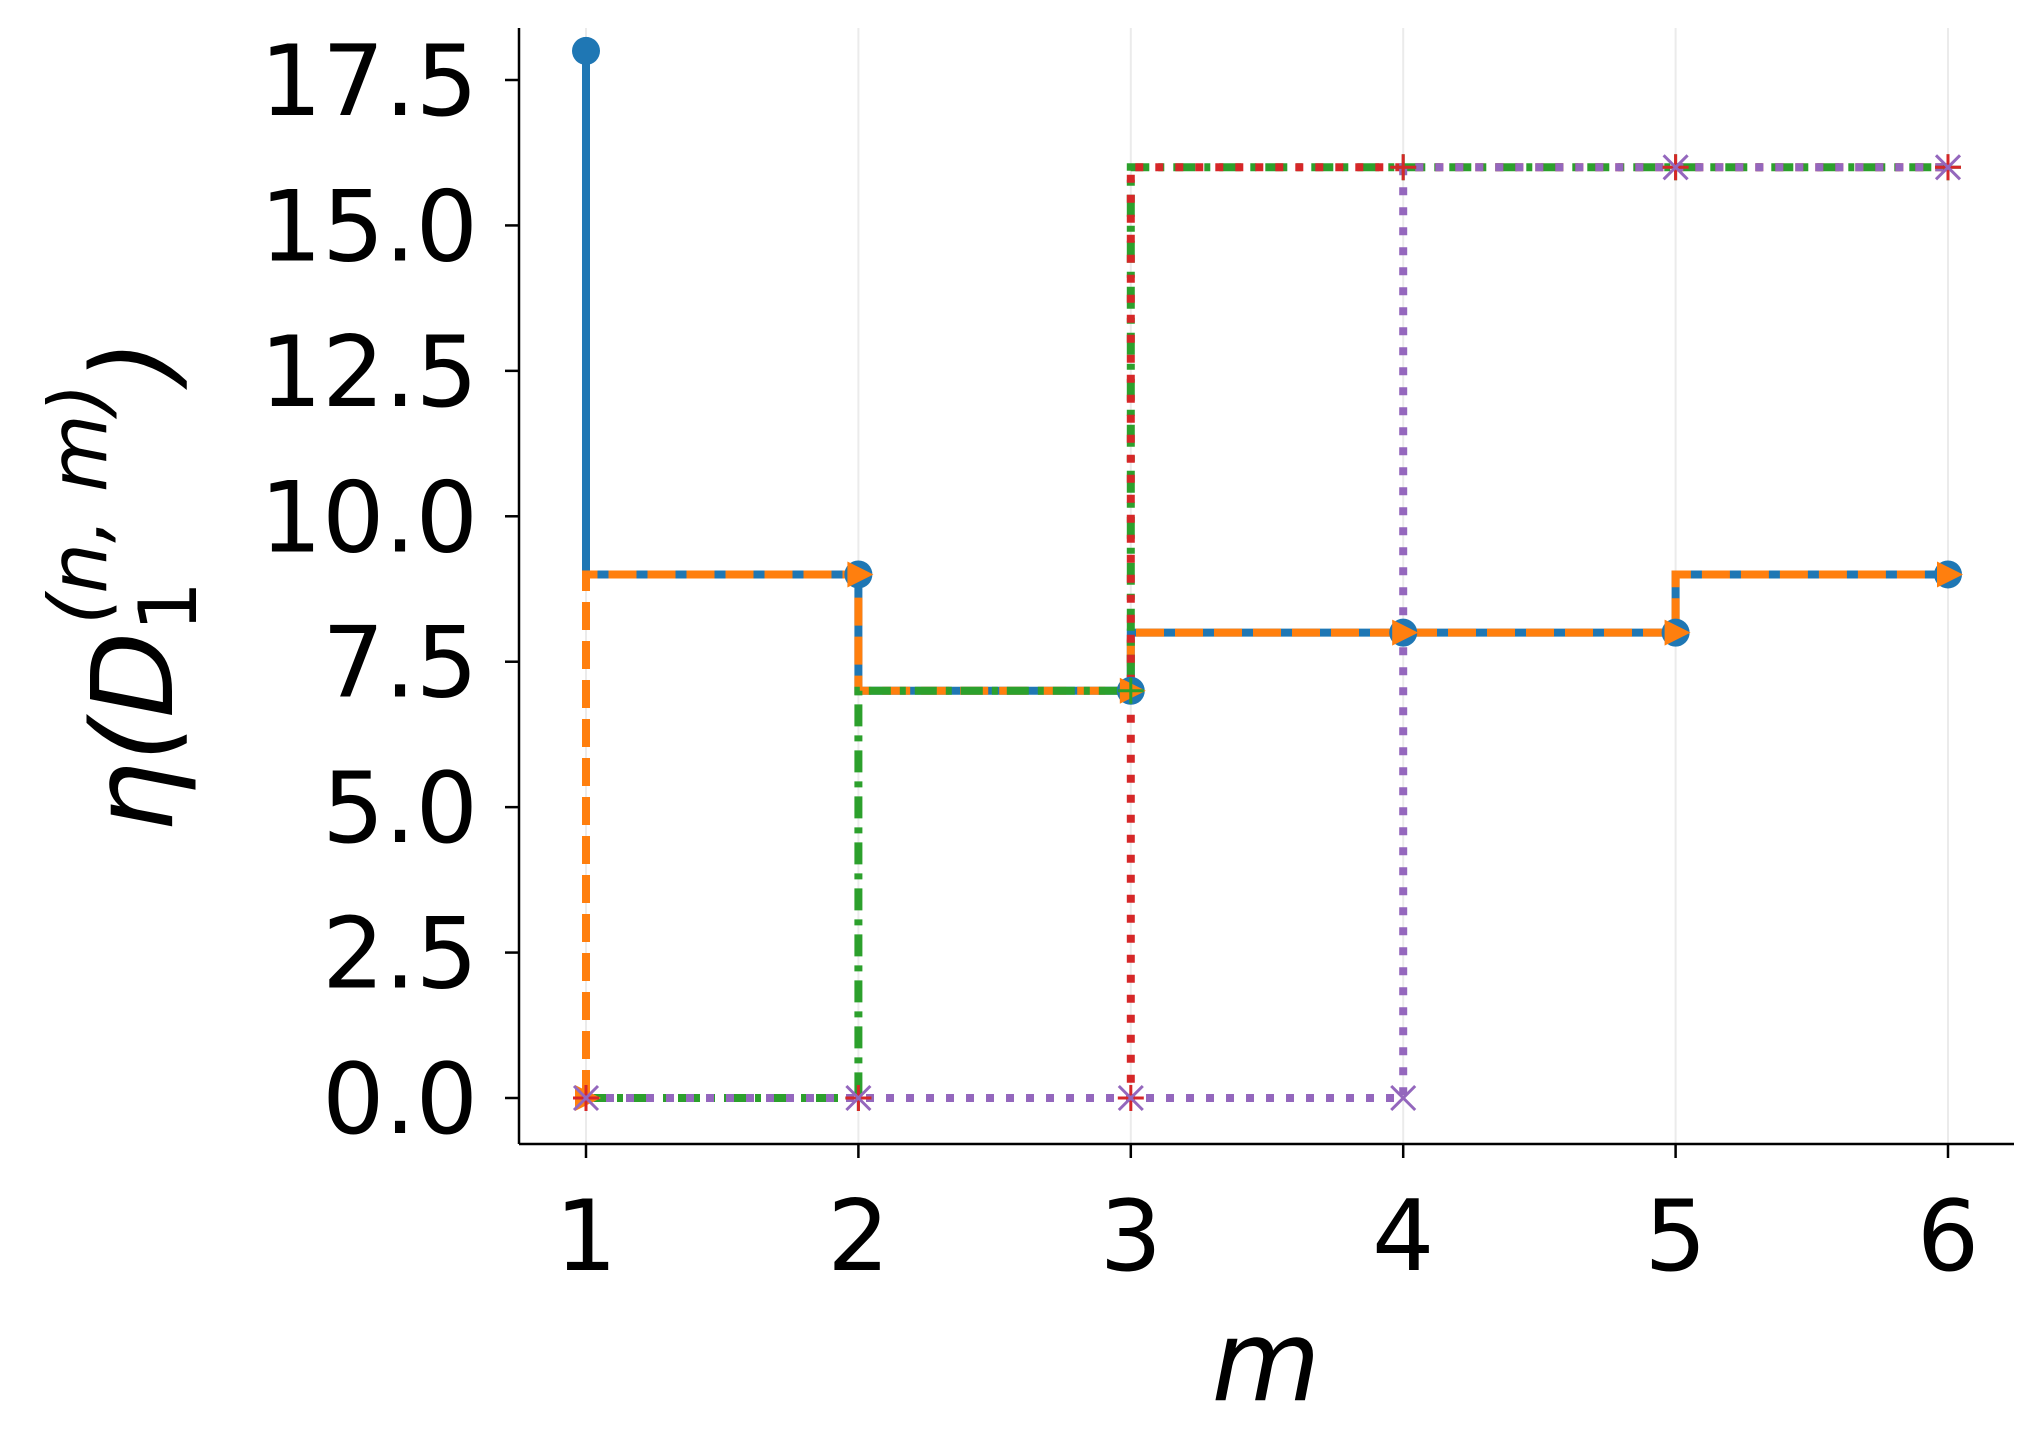  I want to click on x-tick-label-2: 2, so click(858, 1237).